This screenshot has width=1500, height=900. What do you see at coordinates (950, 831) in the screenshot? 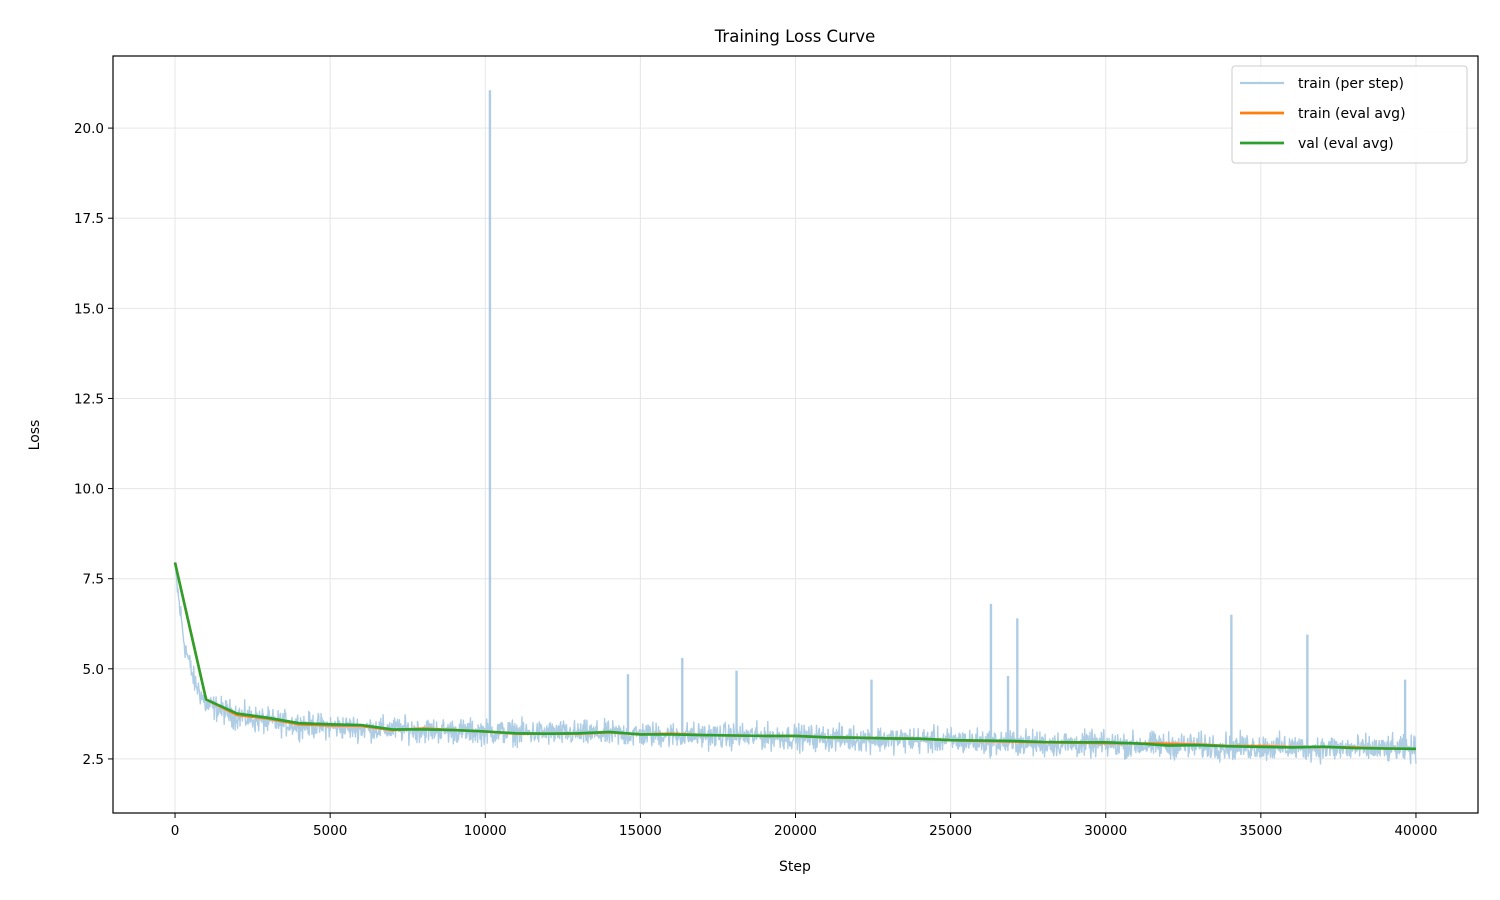
I see `x-tick-label: 25000` at bounding box center [950, 831].